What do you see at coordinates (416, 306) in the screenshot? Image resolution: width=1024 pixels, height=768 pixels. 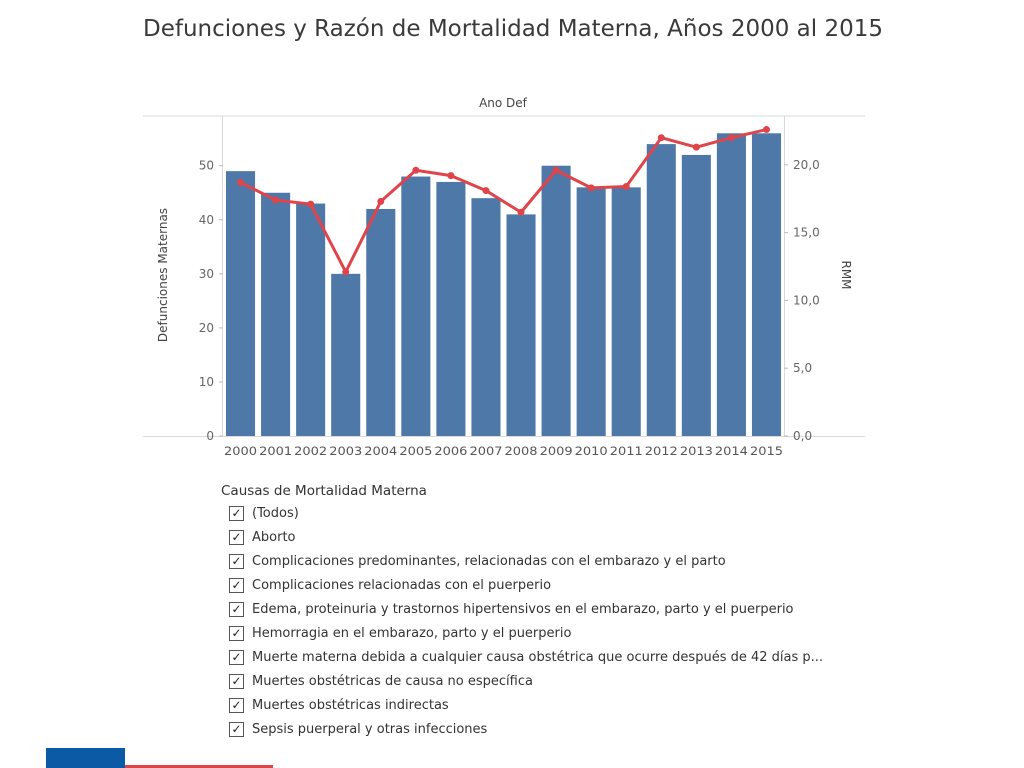 I see `bar-2005` at bounding box center [416, 306].